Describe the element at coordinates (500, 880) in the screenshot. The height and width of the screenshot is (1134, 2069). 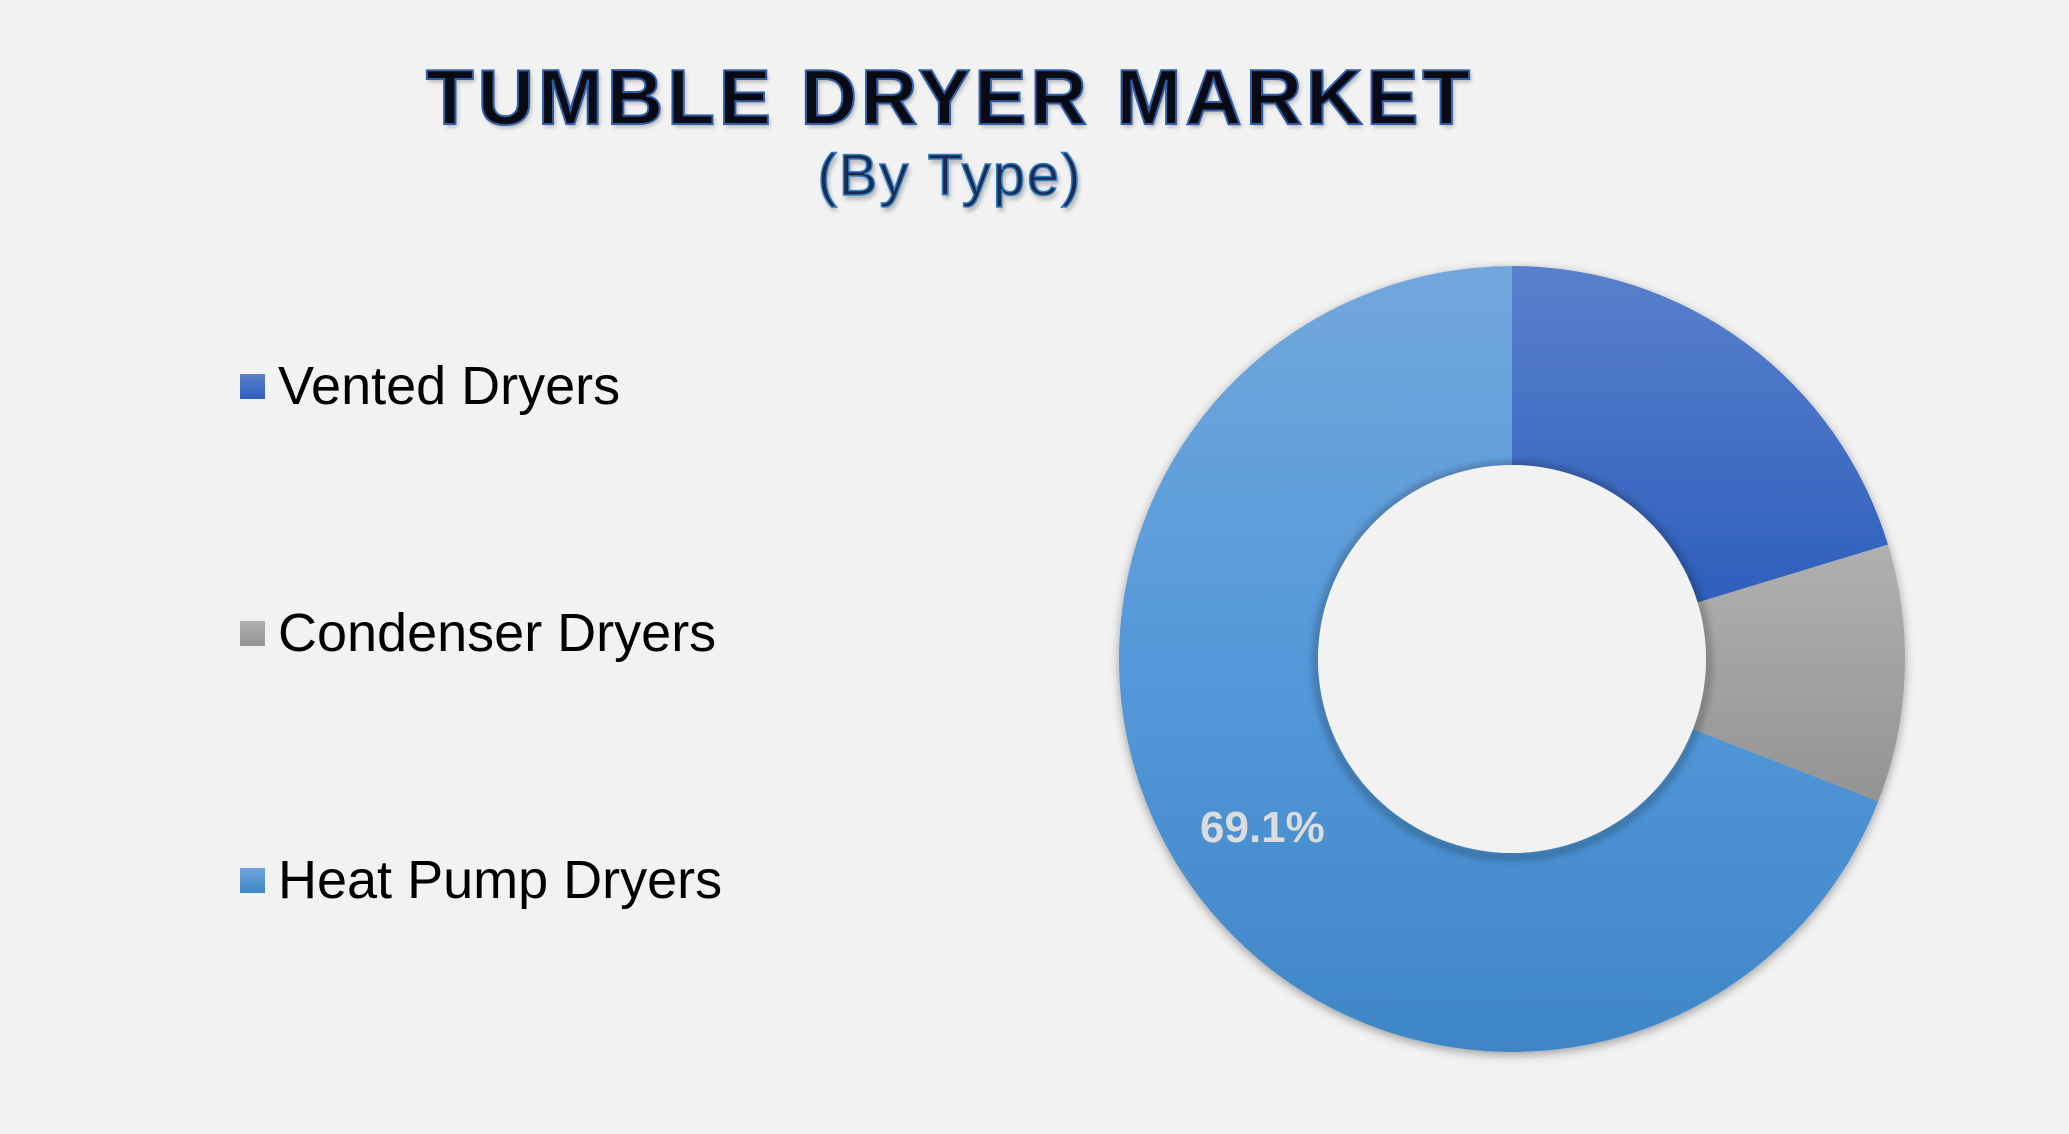
I see `legend-label: Heat Pump Dryers` at that location.